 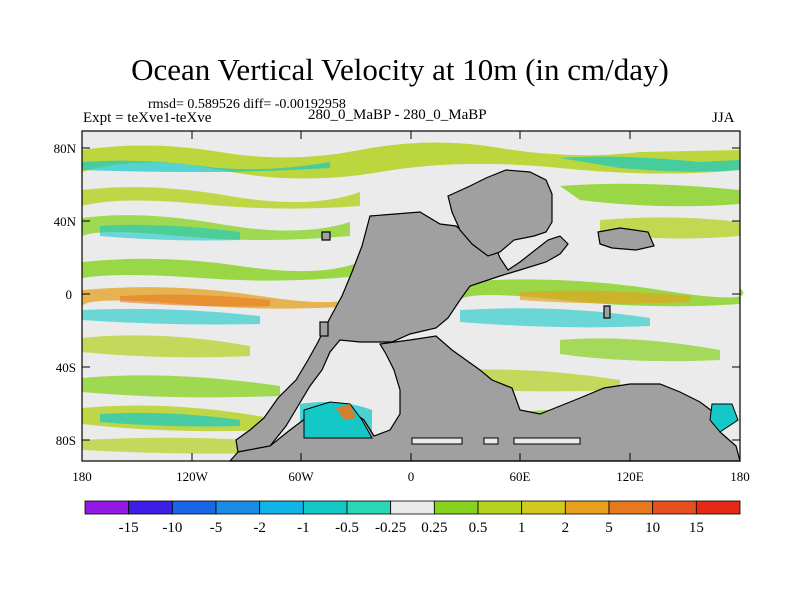 I want to click on colorbar-label-1: -10, so click(x=172, y=528).